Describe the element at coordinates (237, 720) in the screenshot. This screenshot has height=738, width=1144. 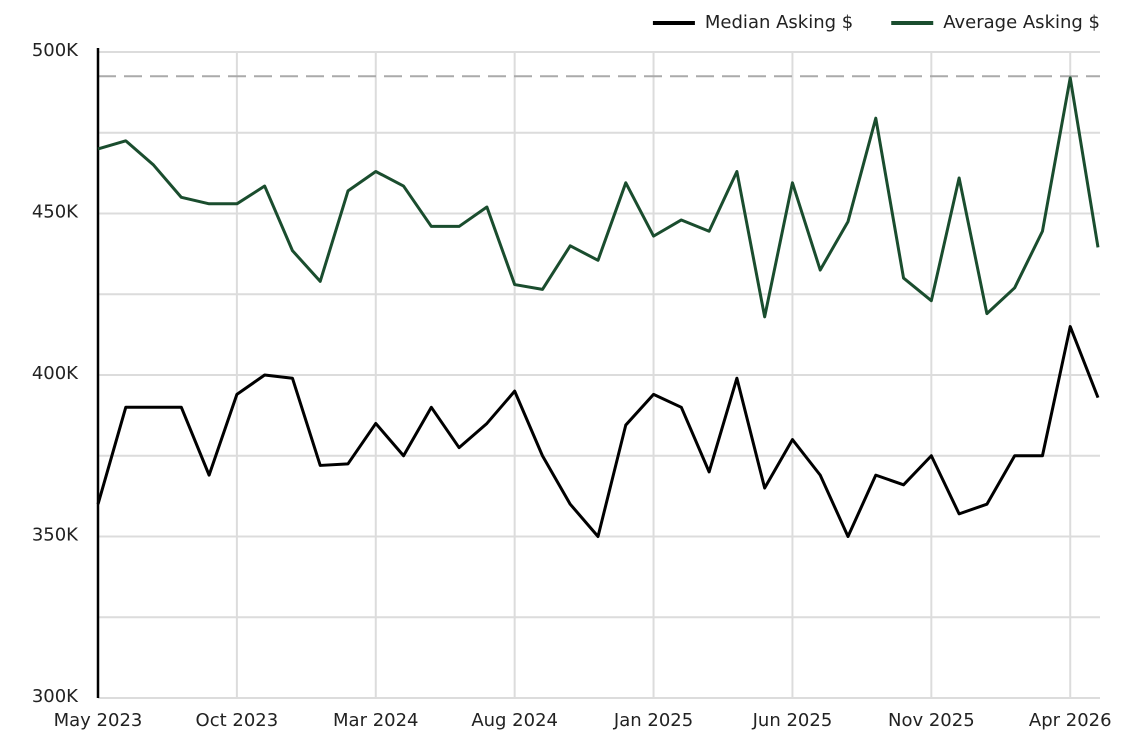
I see `x-tick-label: Oct 2023` at that location.